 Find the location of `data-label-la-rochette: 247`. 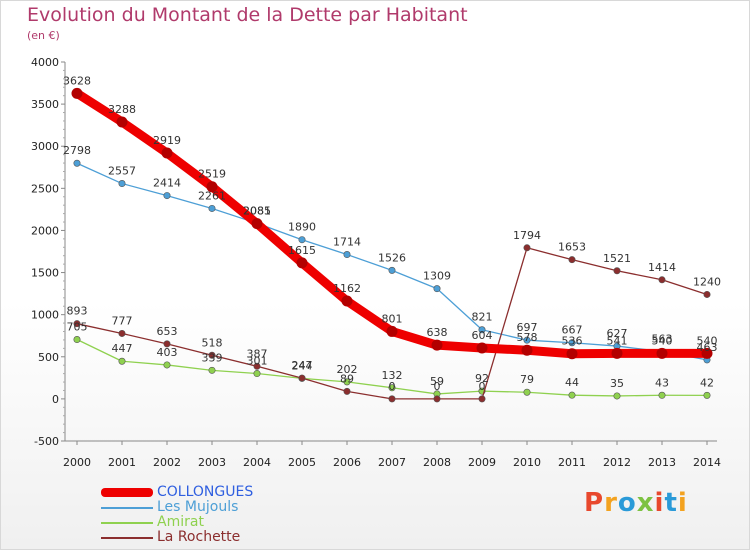

data-label-la-rochette: 247 is located at coordinates (302, 365).